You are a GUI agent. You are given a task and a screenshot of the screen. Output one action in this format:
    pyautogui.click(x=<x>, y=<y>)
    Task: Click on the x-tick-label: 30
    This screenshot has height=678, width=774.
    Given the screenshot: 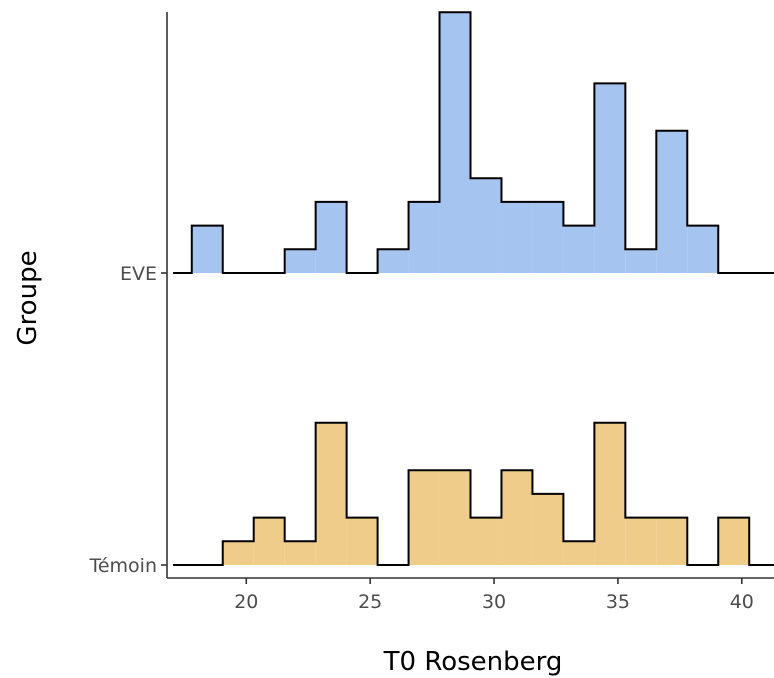 What is the action you would take?
    pyautogui.click(x=494, y=602)
    